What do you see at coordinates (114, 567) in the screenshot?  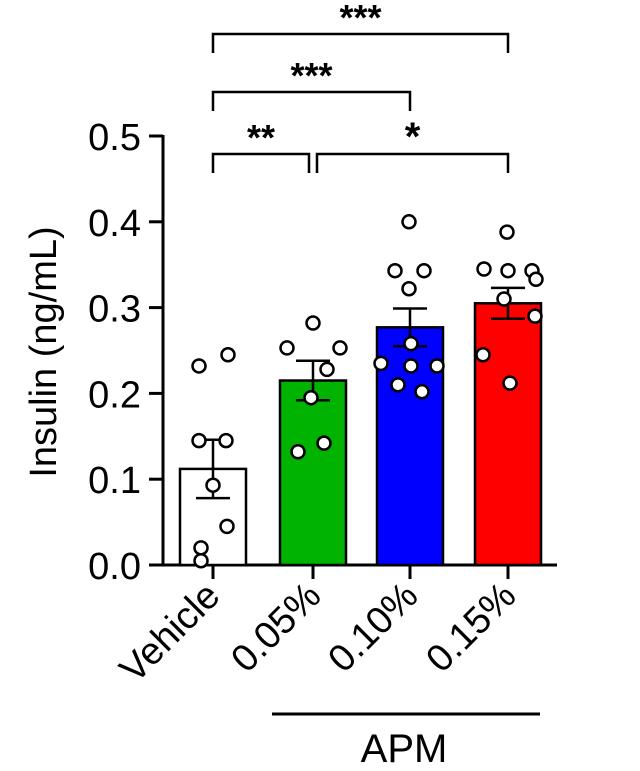 I see `y-tick-label: 0.0` at bounding box center [114, 567].